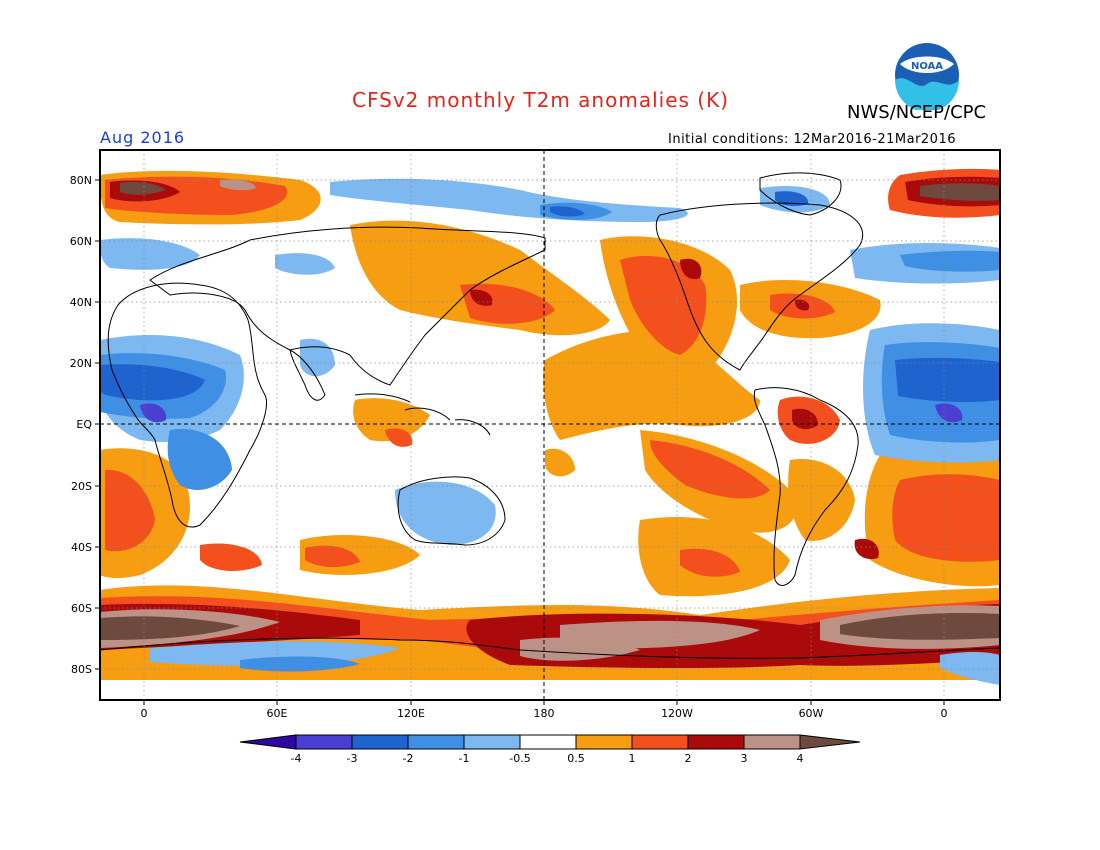 The width and height of the screenshot is (1100, 850). Describe the element at coordinates (352, 758) in the screenshot. I see `colorbar-label: -3` at that location.